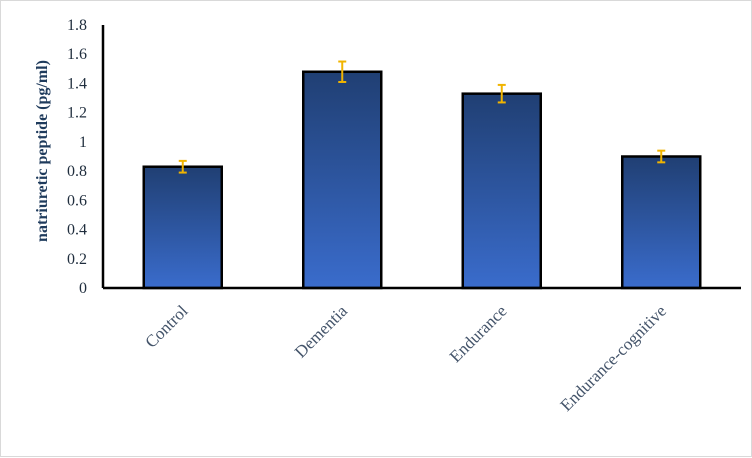 This screenshot has width=752, height=458. What do you see at coordinates (42, 151) in the screenshot?
I see `y-axis-title: natriuretic peptide (pg/ml)` at bounding box center [42, 151].